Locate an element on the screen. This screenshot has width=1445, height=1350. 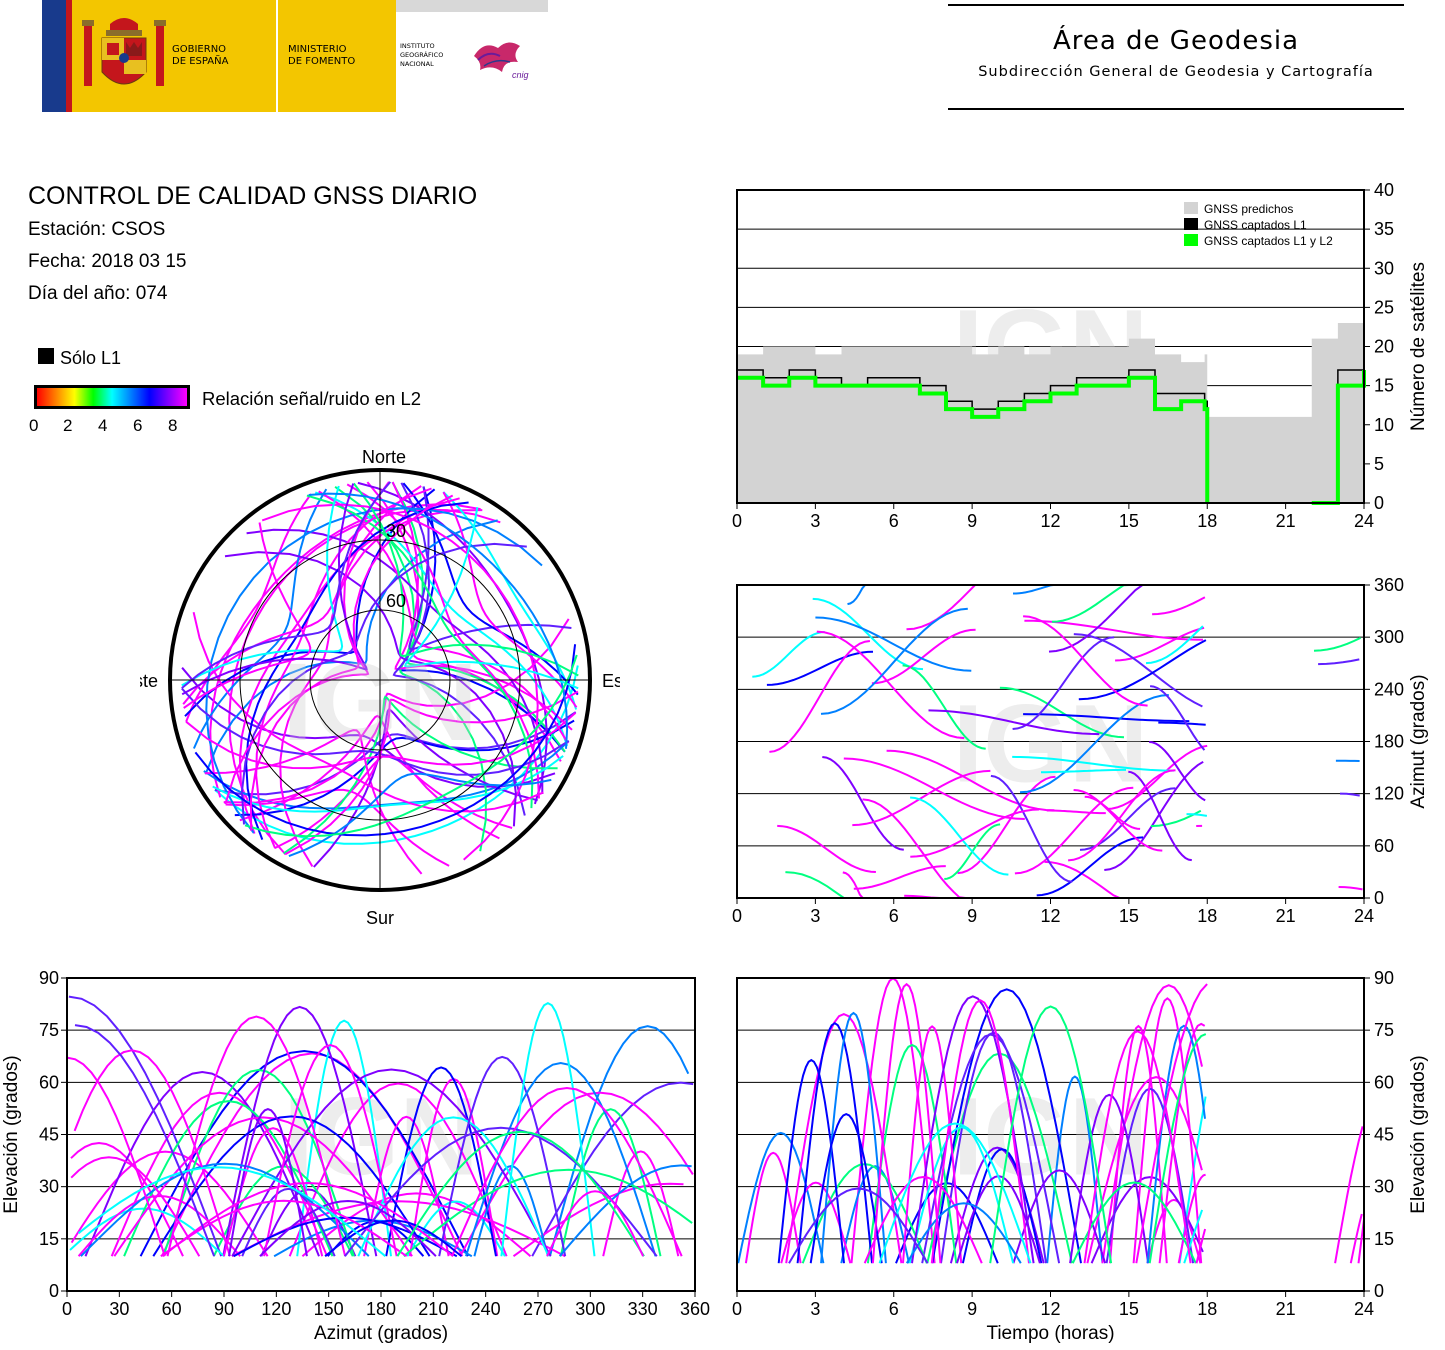
y-tick-label: 60 is located at coordinates (1384, 1082).